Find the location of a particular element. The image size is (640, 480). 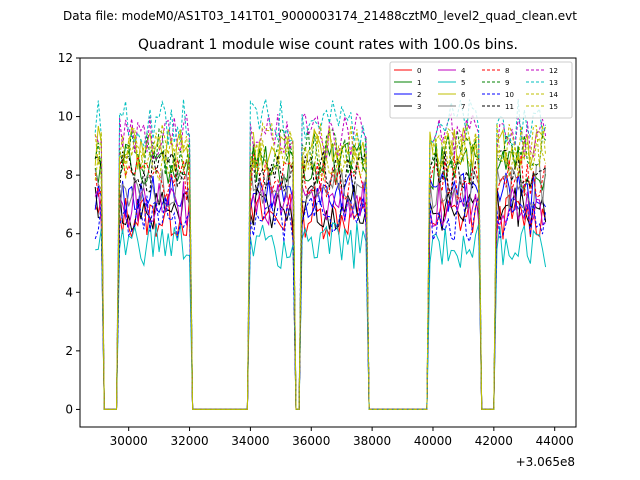

y-tick-label: 4 is located at coordinates (69, 292).